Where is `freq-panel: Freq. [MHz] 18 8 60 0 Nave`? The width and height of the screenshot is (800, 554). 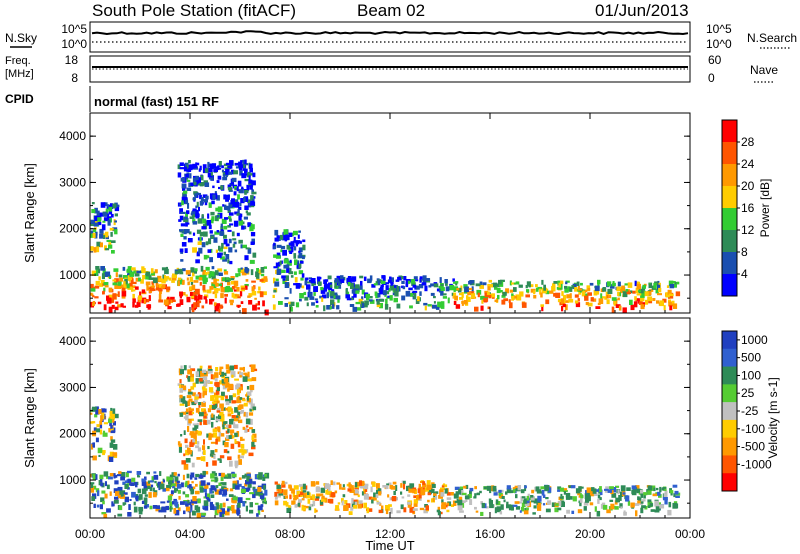 freq-panel: Freq. [MHz] 18 8 60 0 Nave is located at coordinates (391, 69).